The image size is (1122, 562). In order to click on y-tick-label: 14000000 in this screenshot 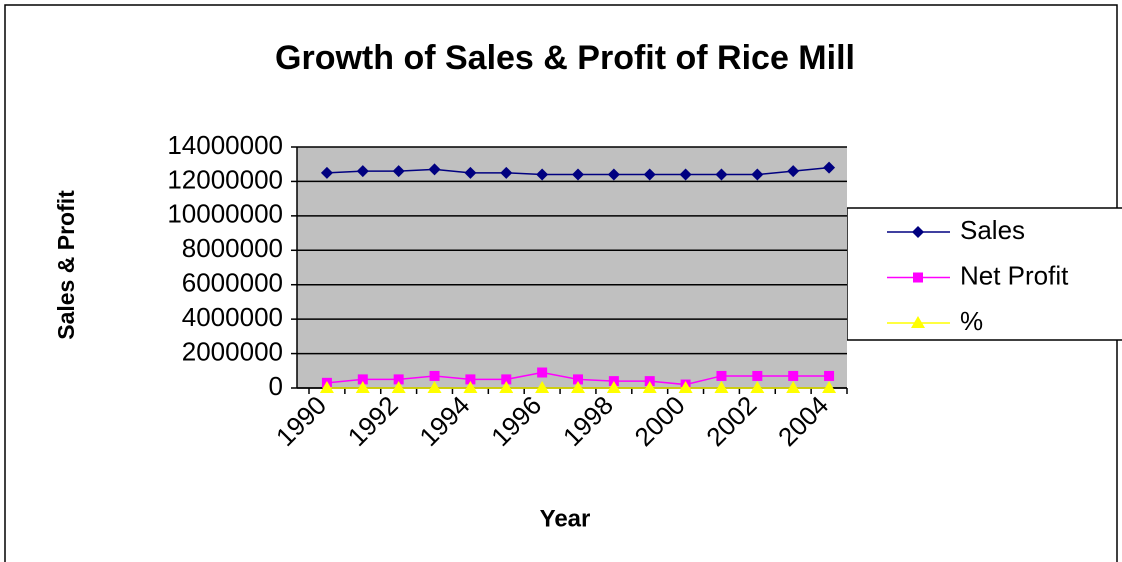, I will do `click(225, 145)`.